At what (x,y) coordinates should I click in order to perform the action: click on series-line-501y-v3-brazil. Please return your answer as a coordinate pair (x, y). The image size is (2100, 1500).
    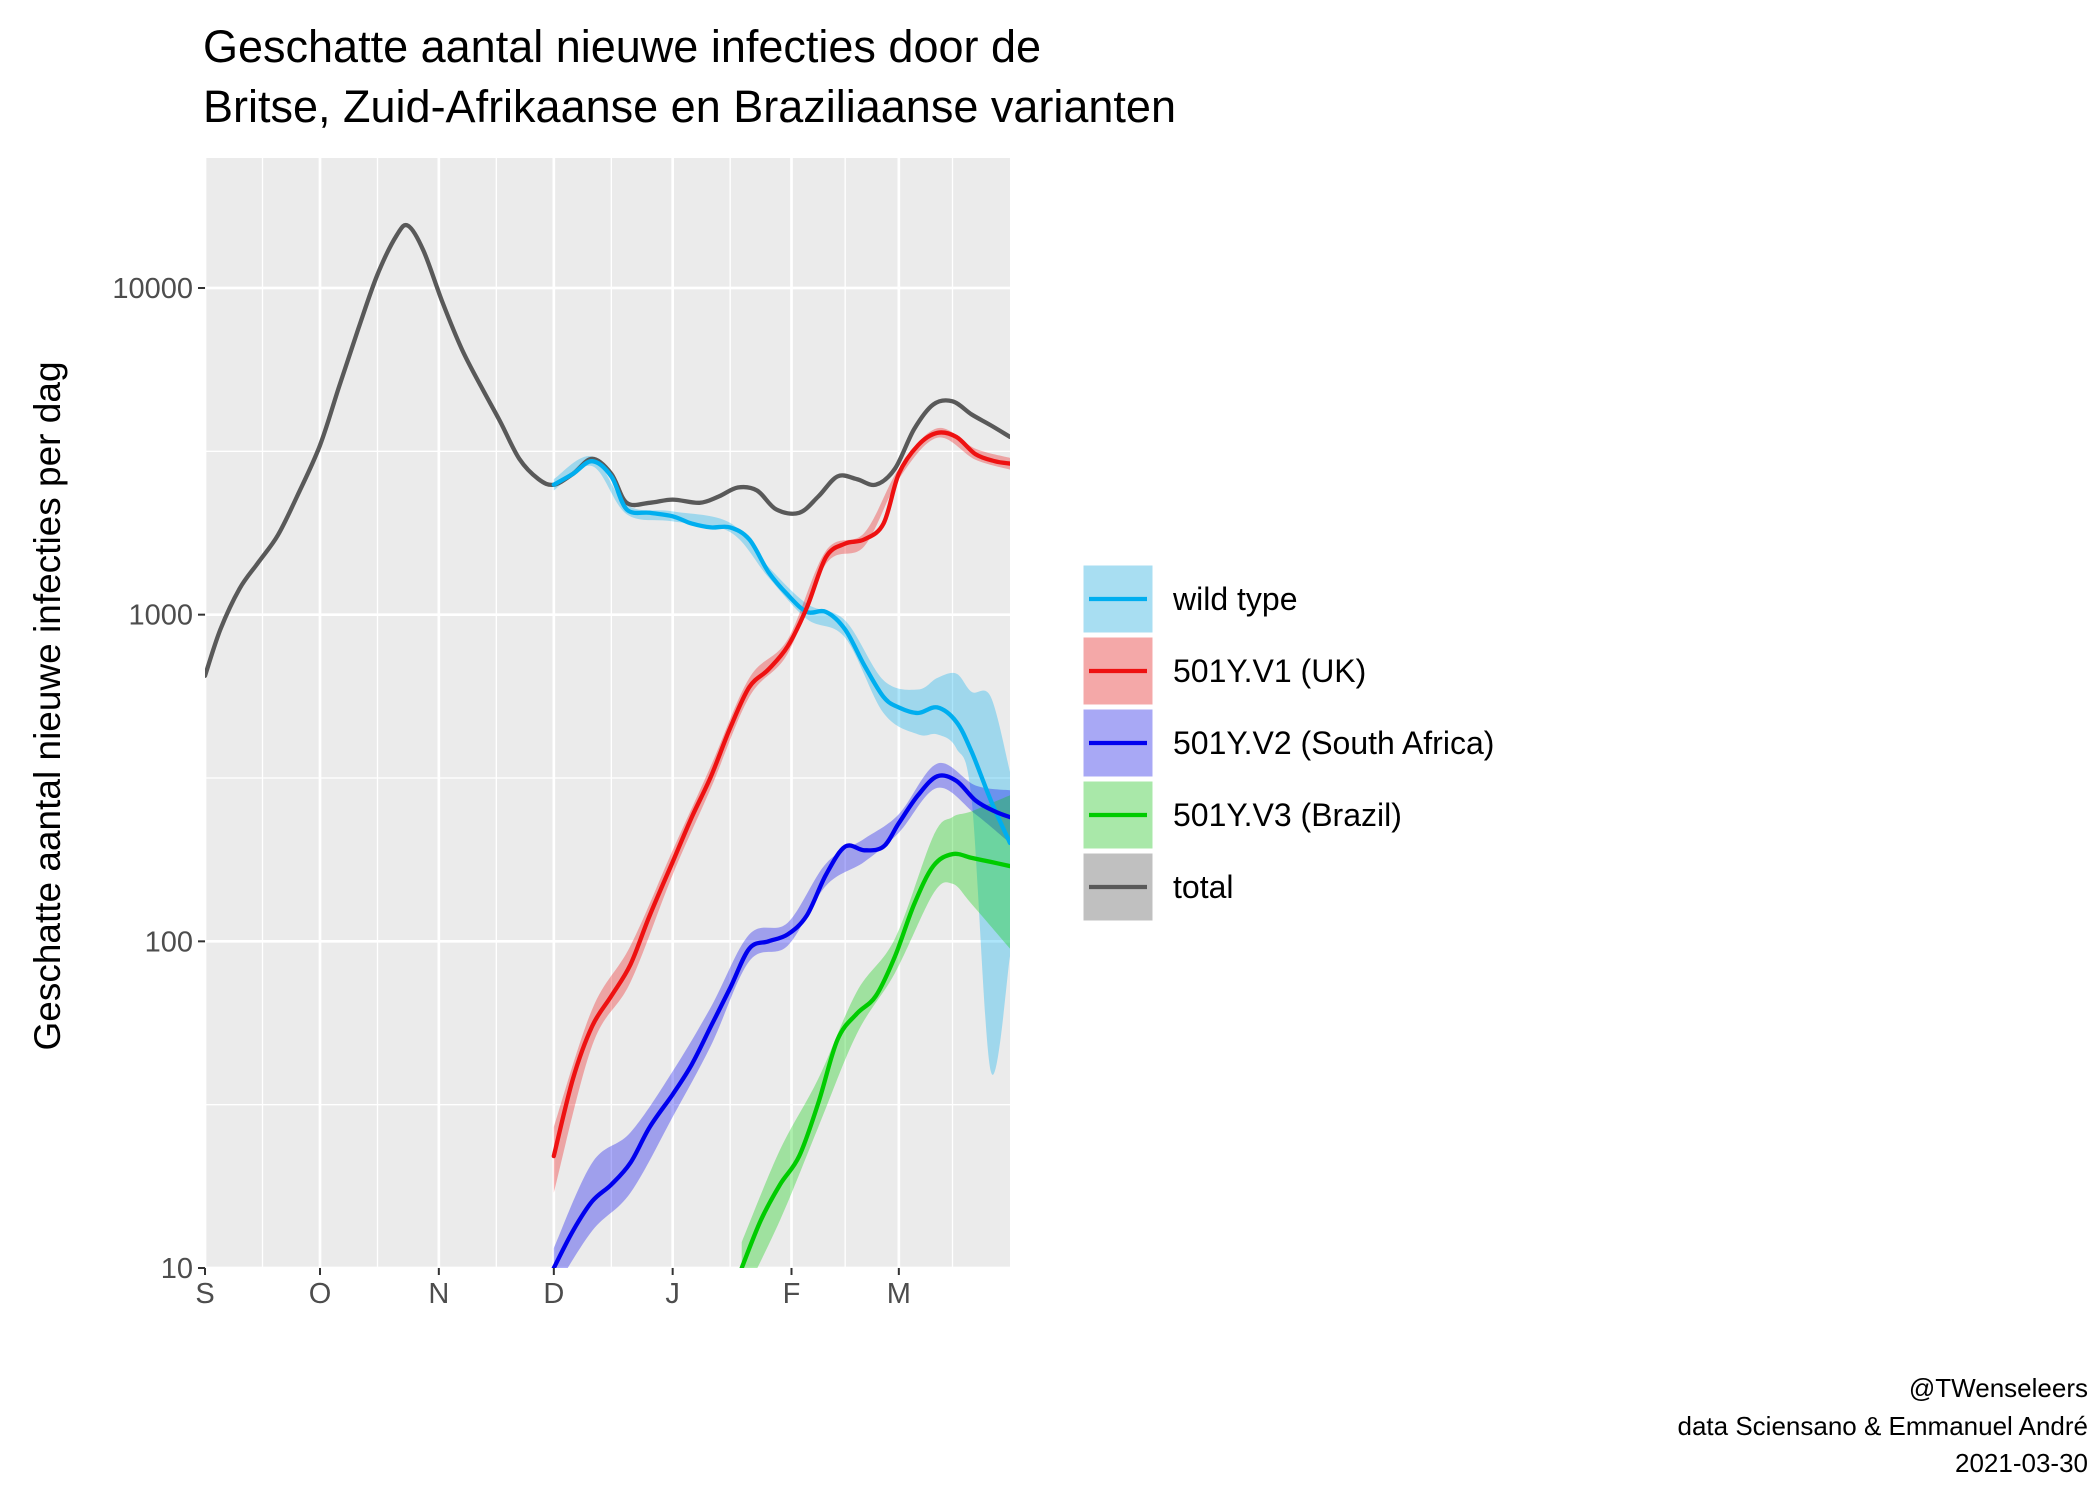
    Looking at the image, I should click on (874, 1059).